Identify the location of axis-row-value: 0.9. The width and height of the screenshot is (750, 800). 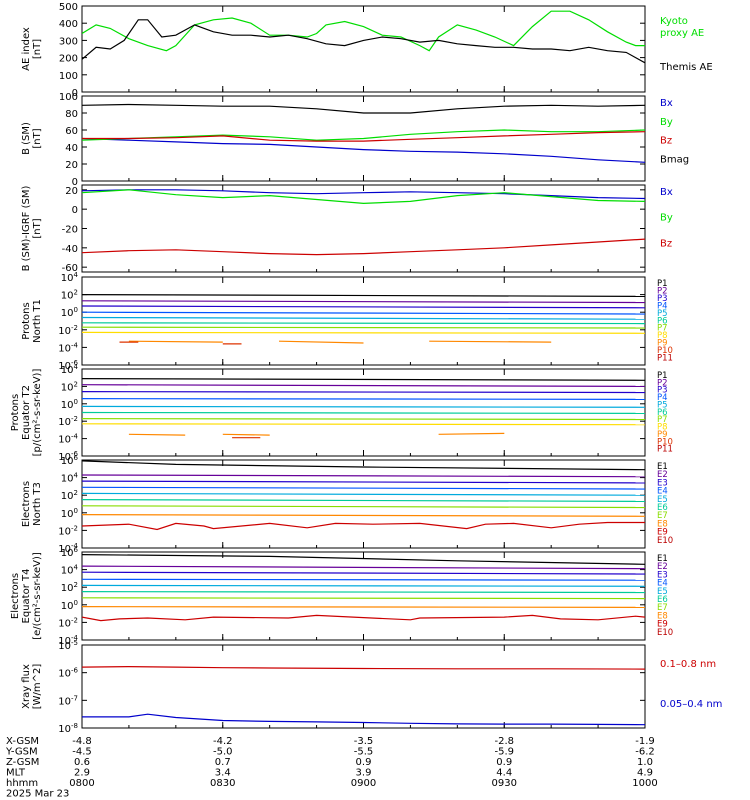
(364, 762).